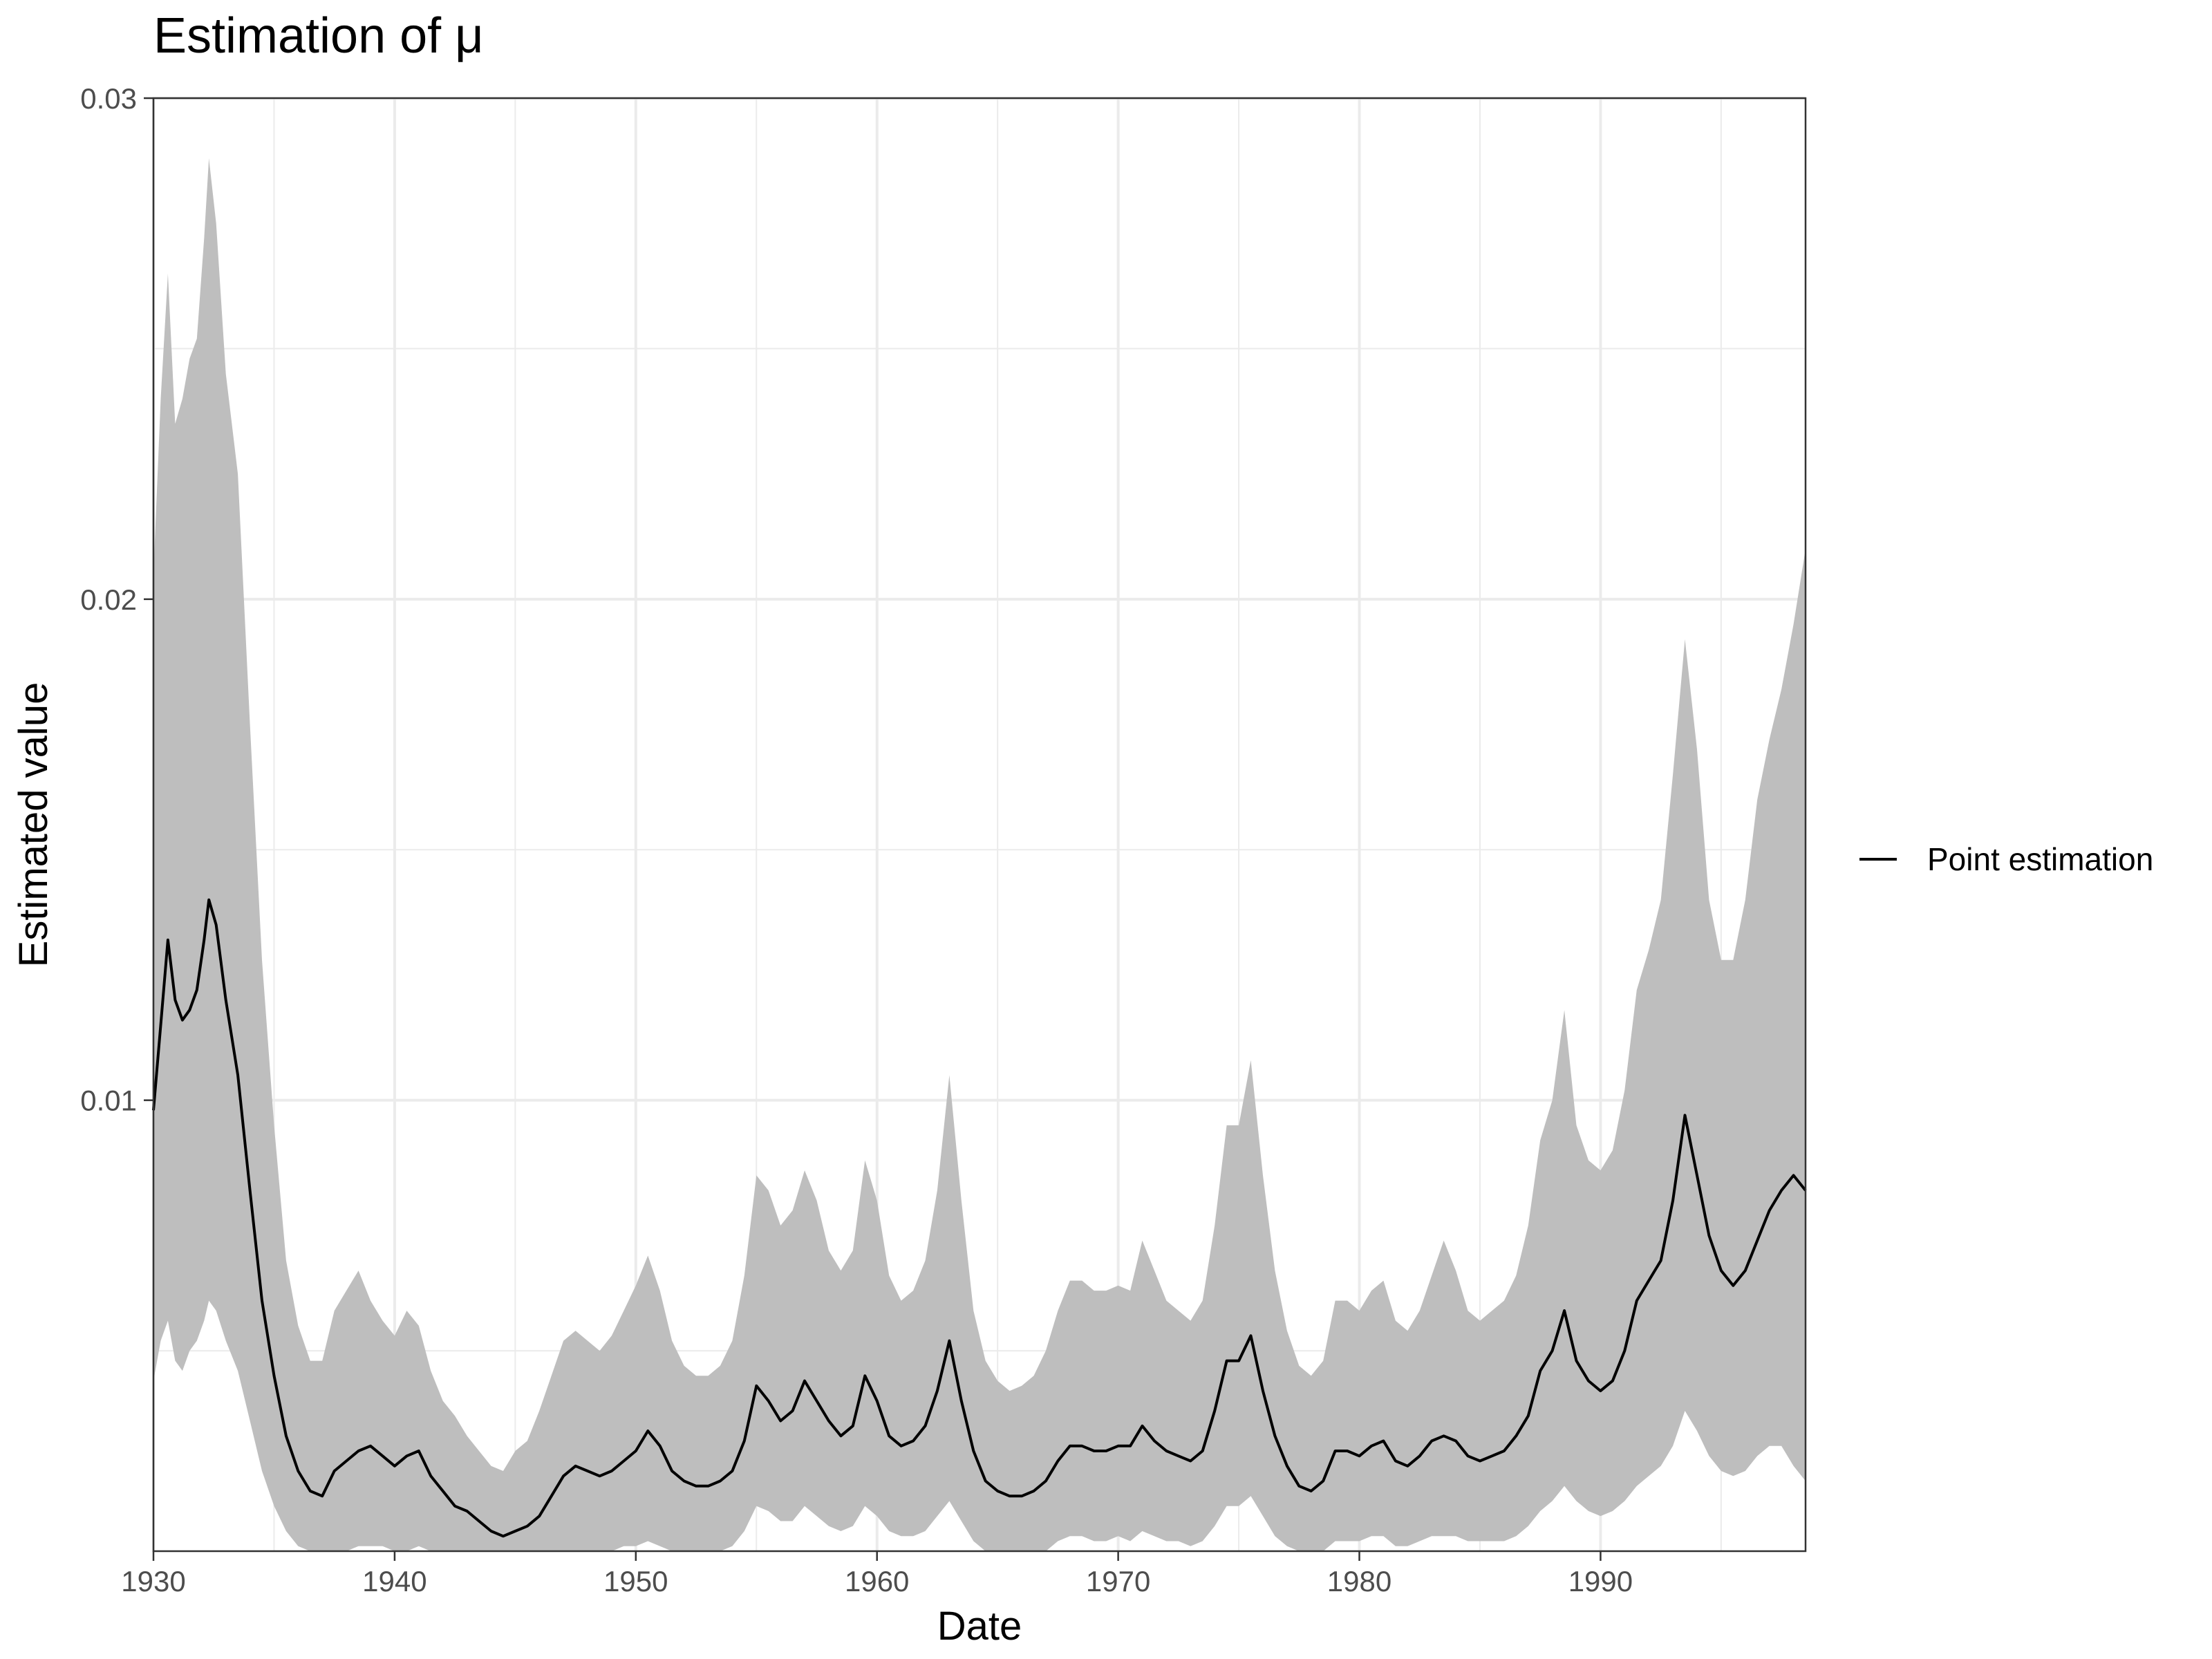 This screenshot has height=1659, width=2212. I want to click on y-tick-label: 0.03, so click(109, 99).